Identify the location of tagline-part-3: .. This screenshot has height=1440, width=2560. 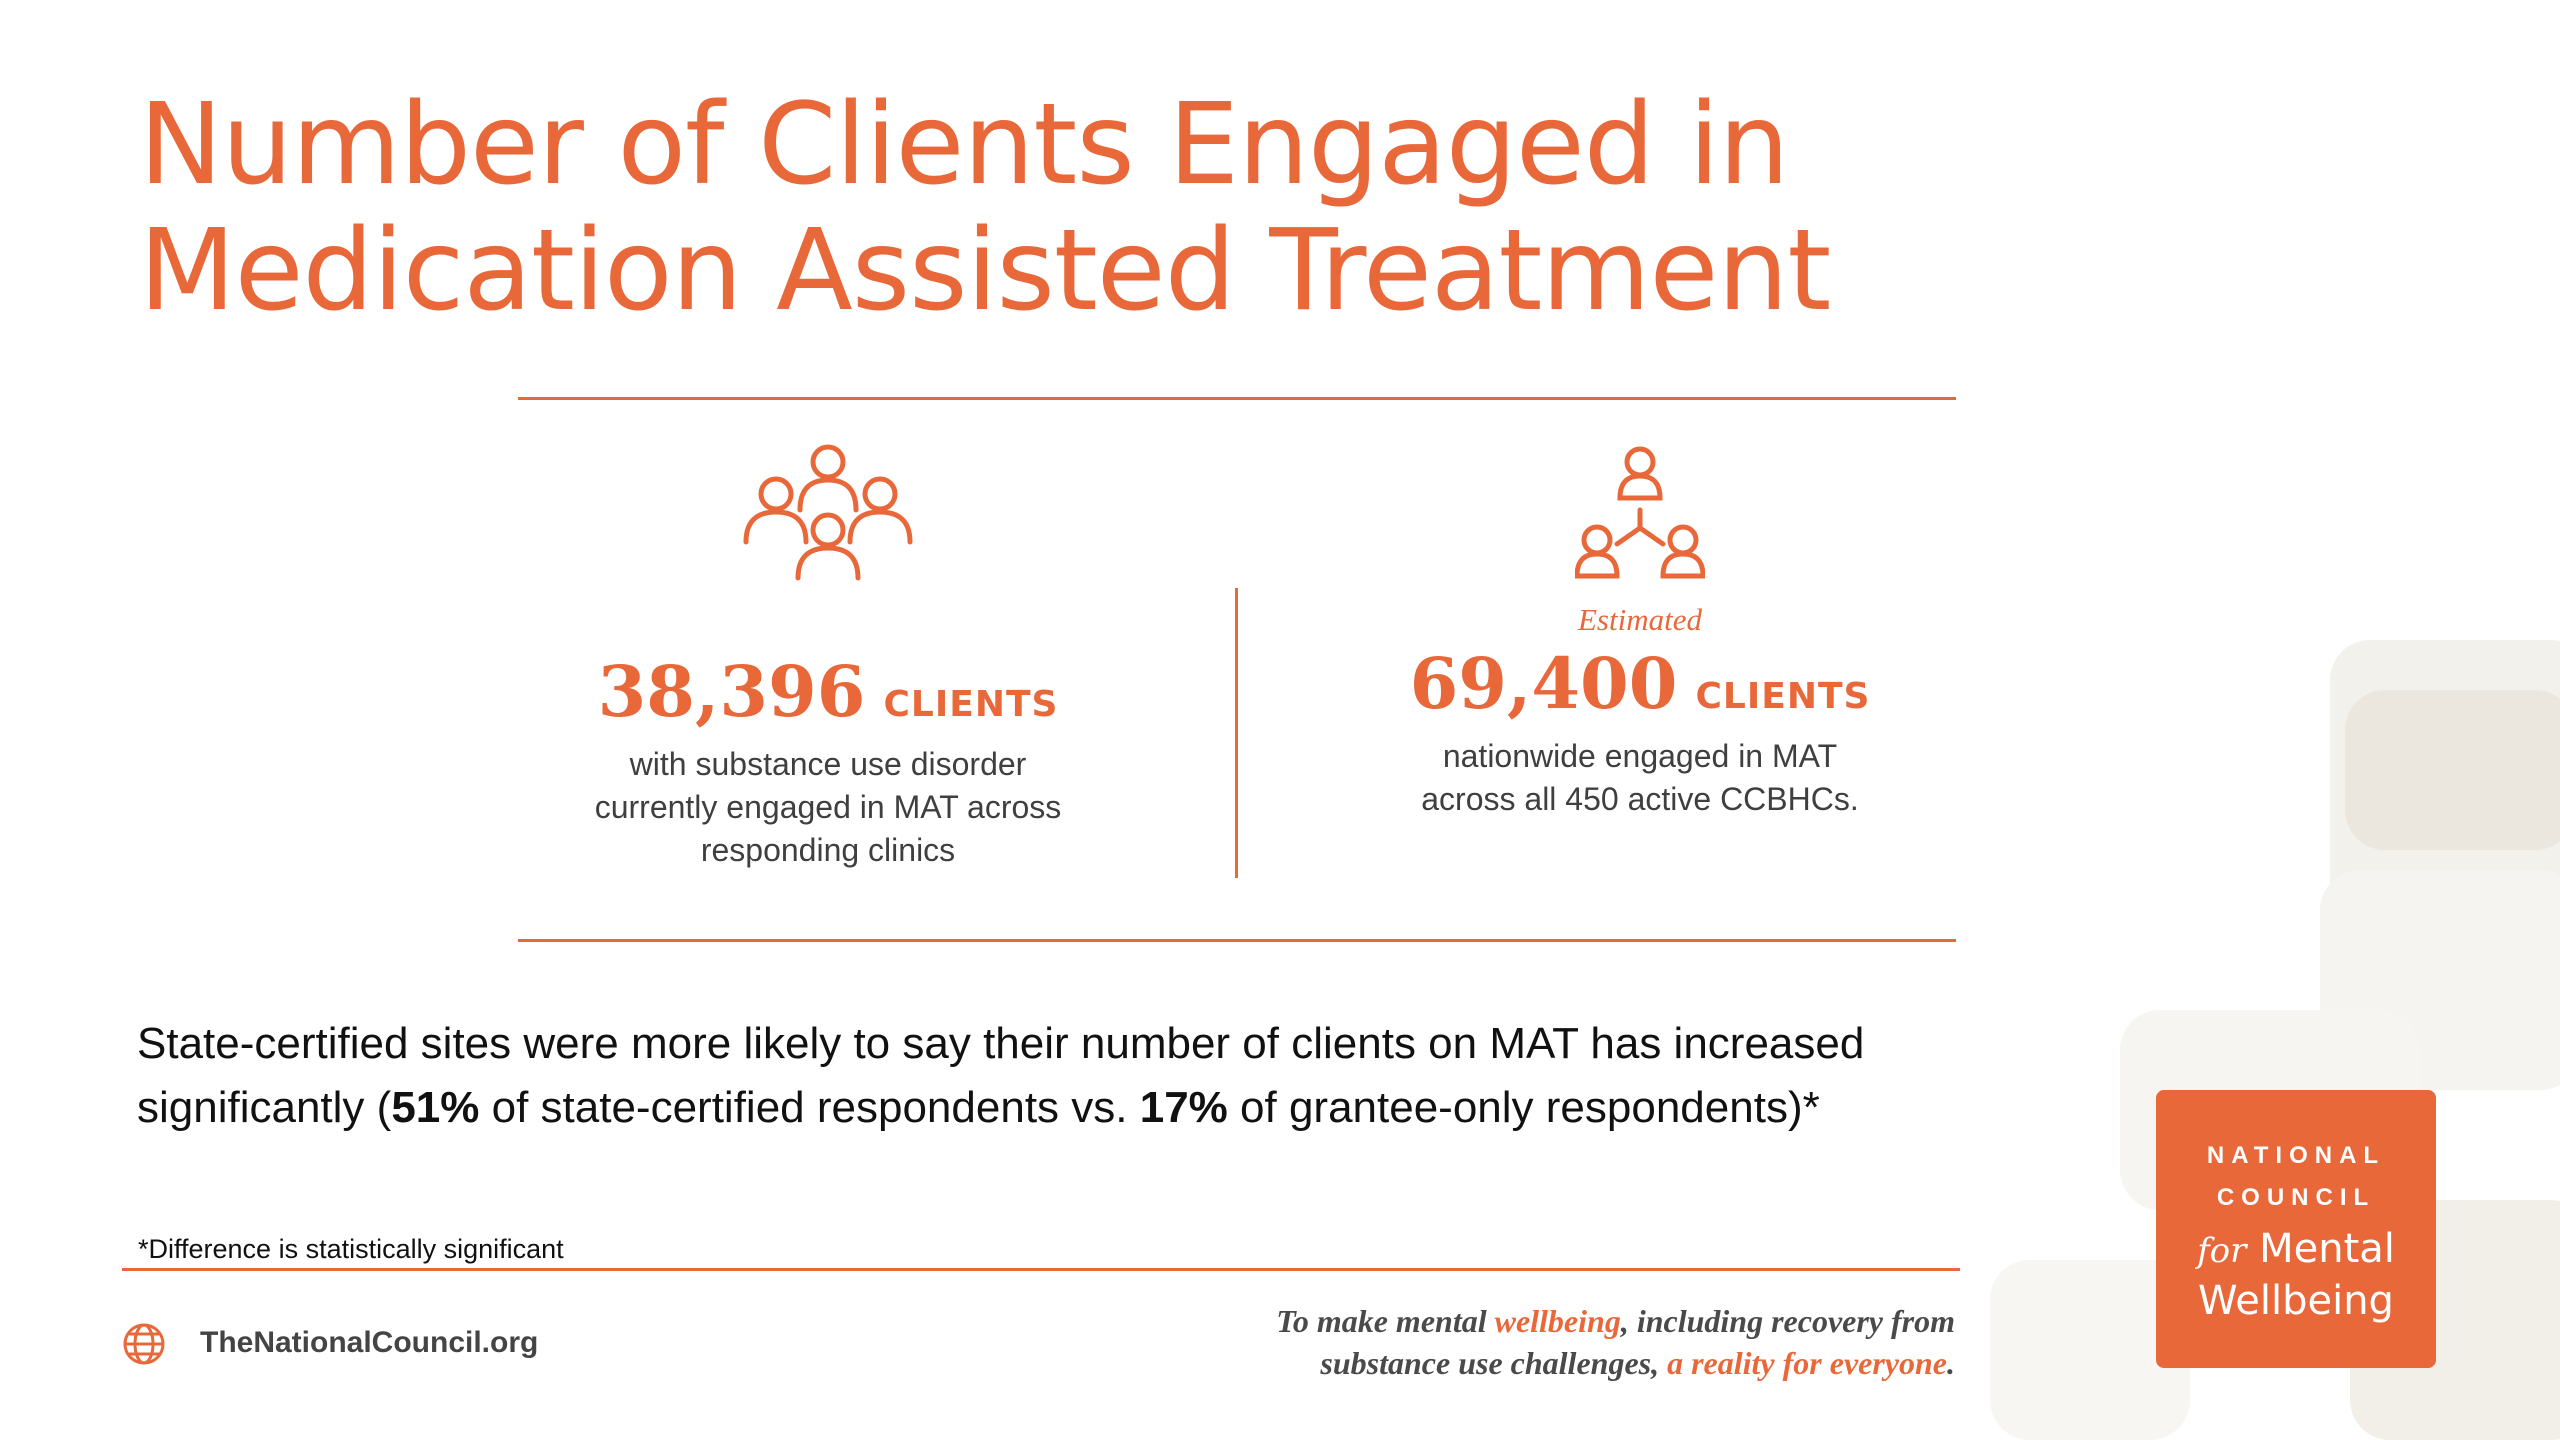
(1951, 1363).